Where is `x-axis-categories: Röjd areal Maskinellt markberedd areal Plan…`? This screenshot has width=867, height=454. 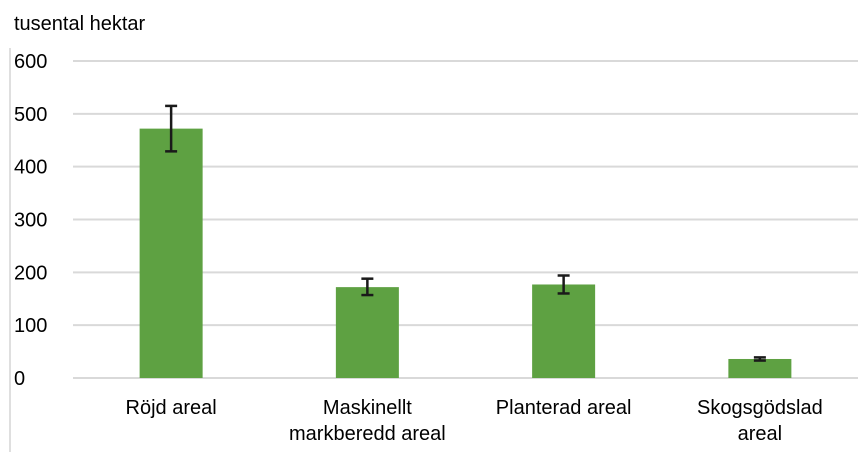
x-axis-categories: Röjd areal Maskinellt markberedd areal Plan… is located at coordinates (474, 421).